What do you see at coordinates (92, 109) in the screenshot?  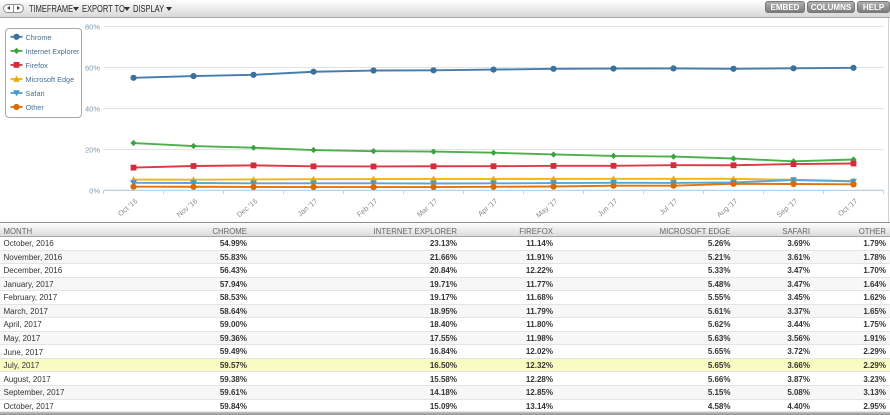 I see `svg-text: 40%` at bounding box center [92, 109].